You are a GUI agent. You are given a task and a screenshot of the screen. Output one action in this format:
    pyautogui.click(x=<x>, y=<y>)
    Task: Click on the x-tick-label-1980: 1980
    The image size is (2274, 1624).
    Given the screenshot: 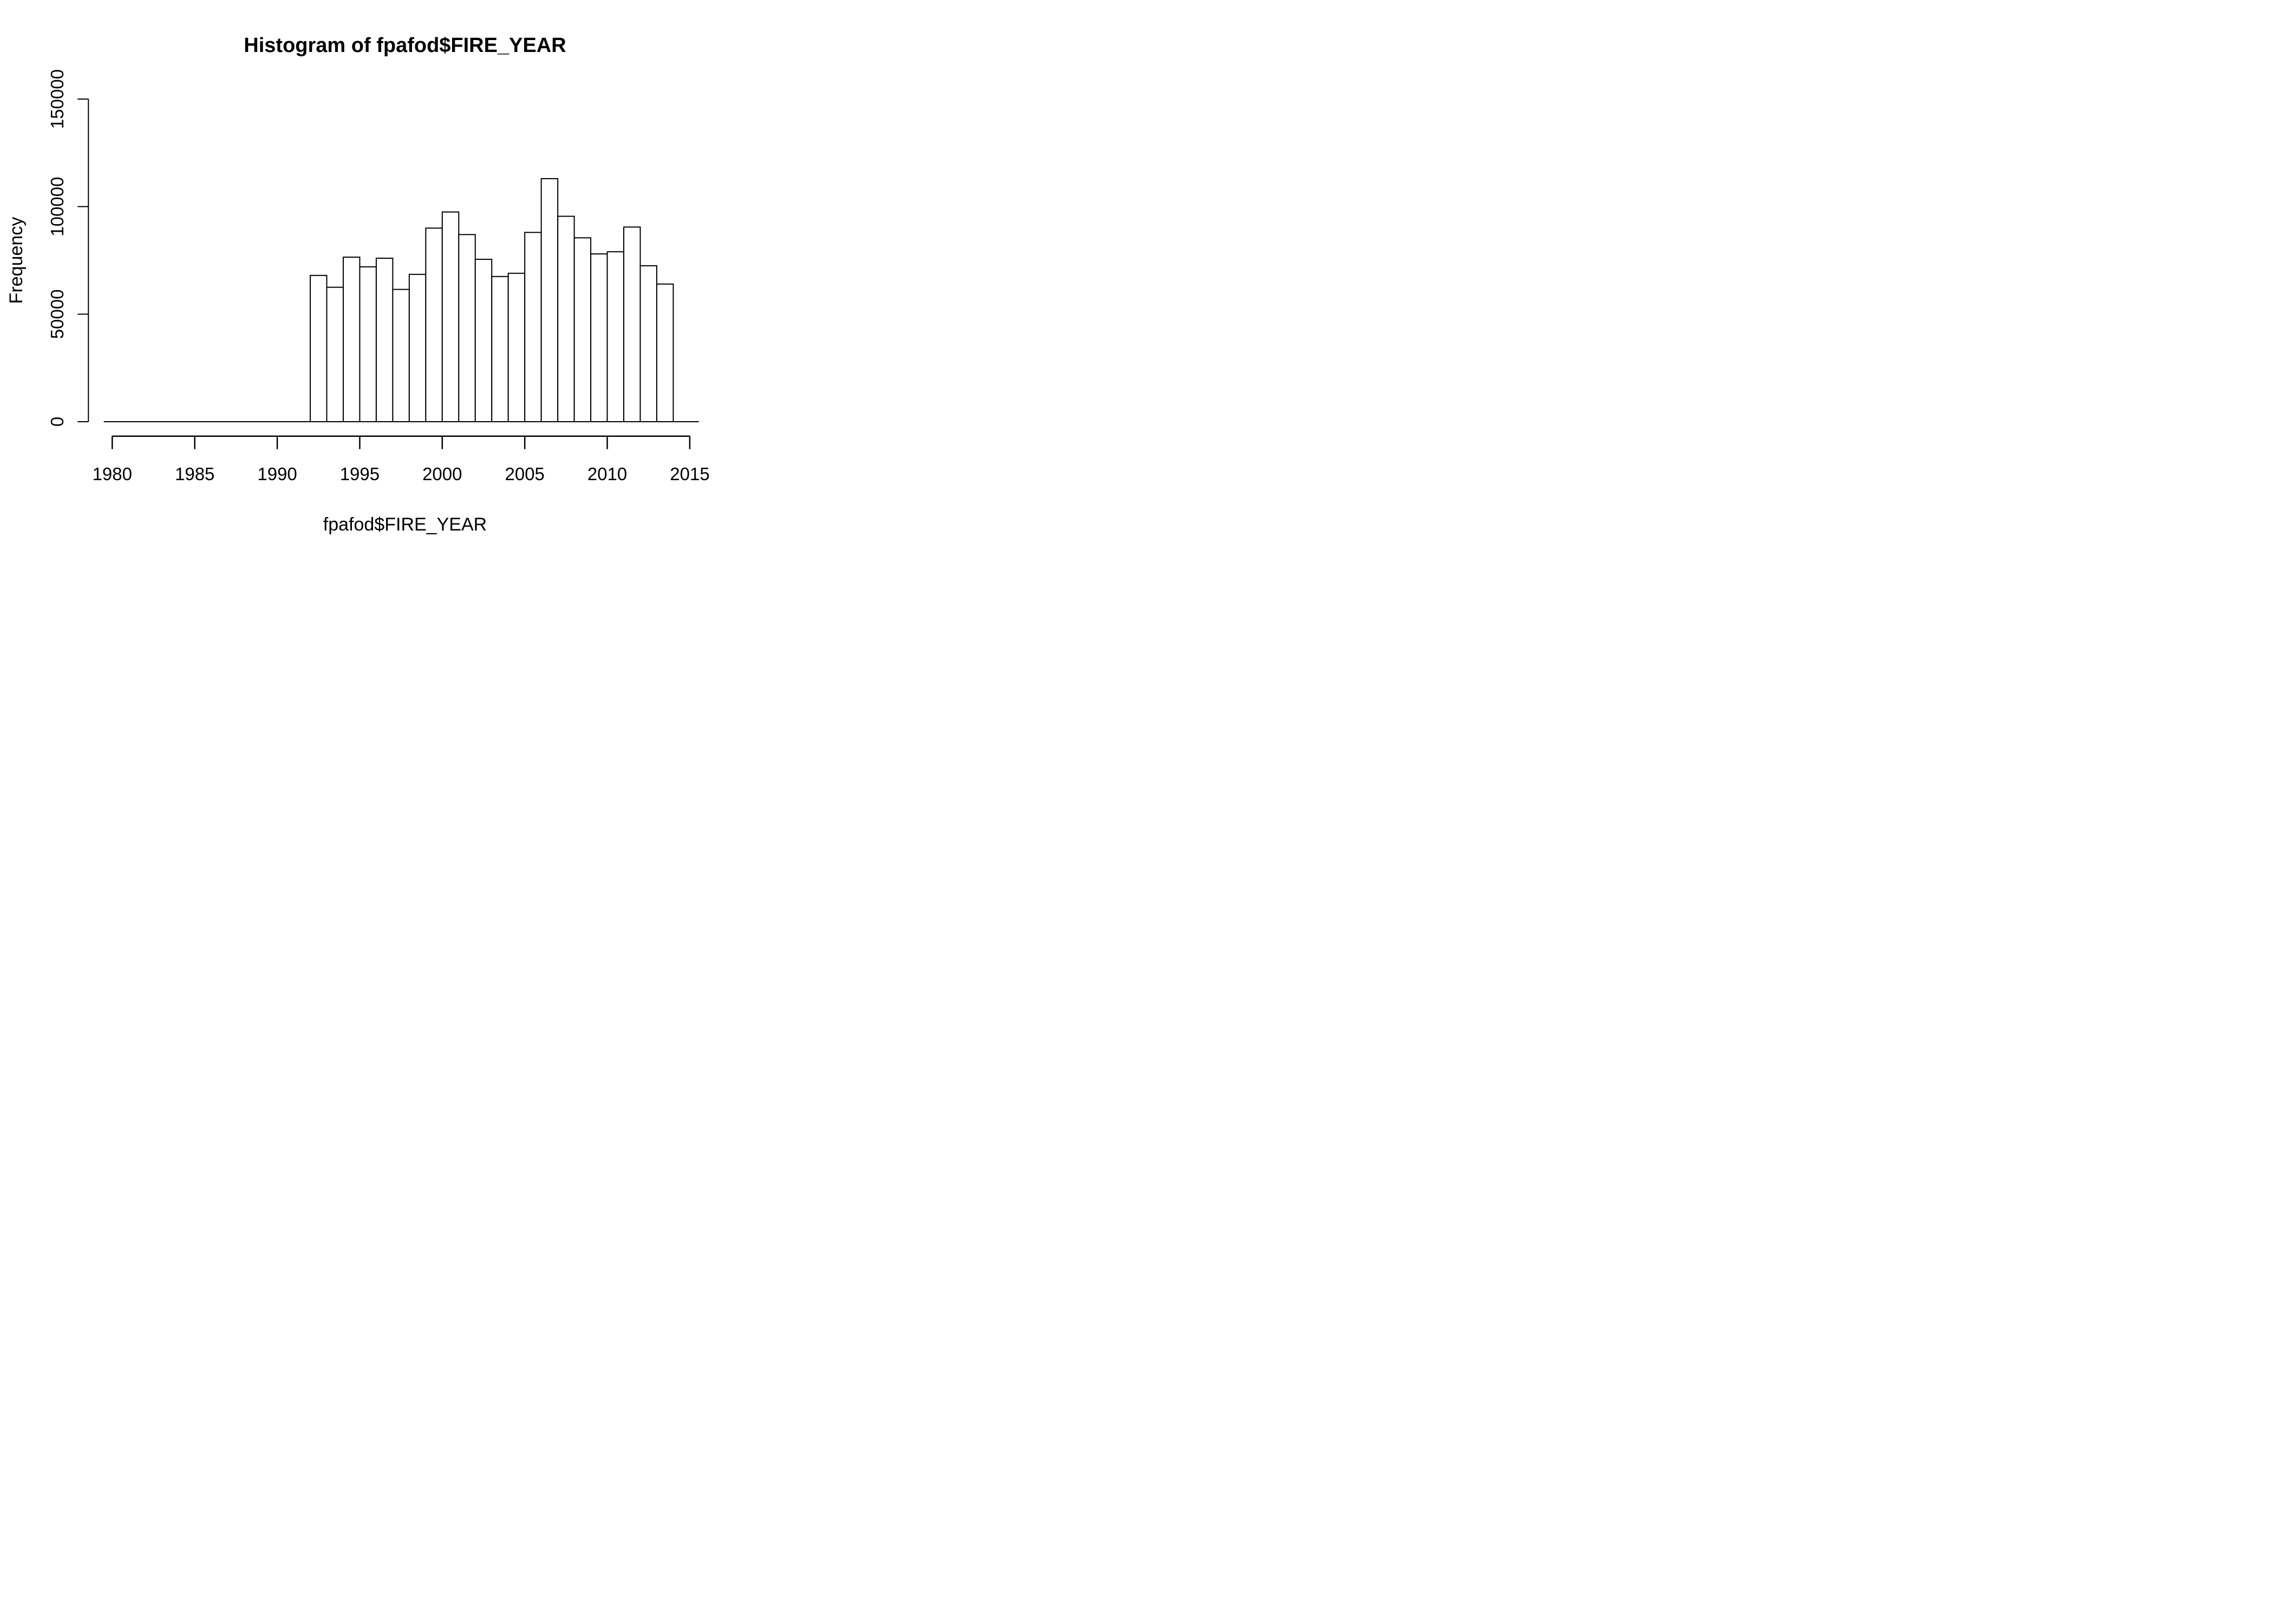 What is the action you would take?
    pyautogui.click(x=113, y=474)
    